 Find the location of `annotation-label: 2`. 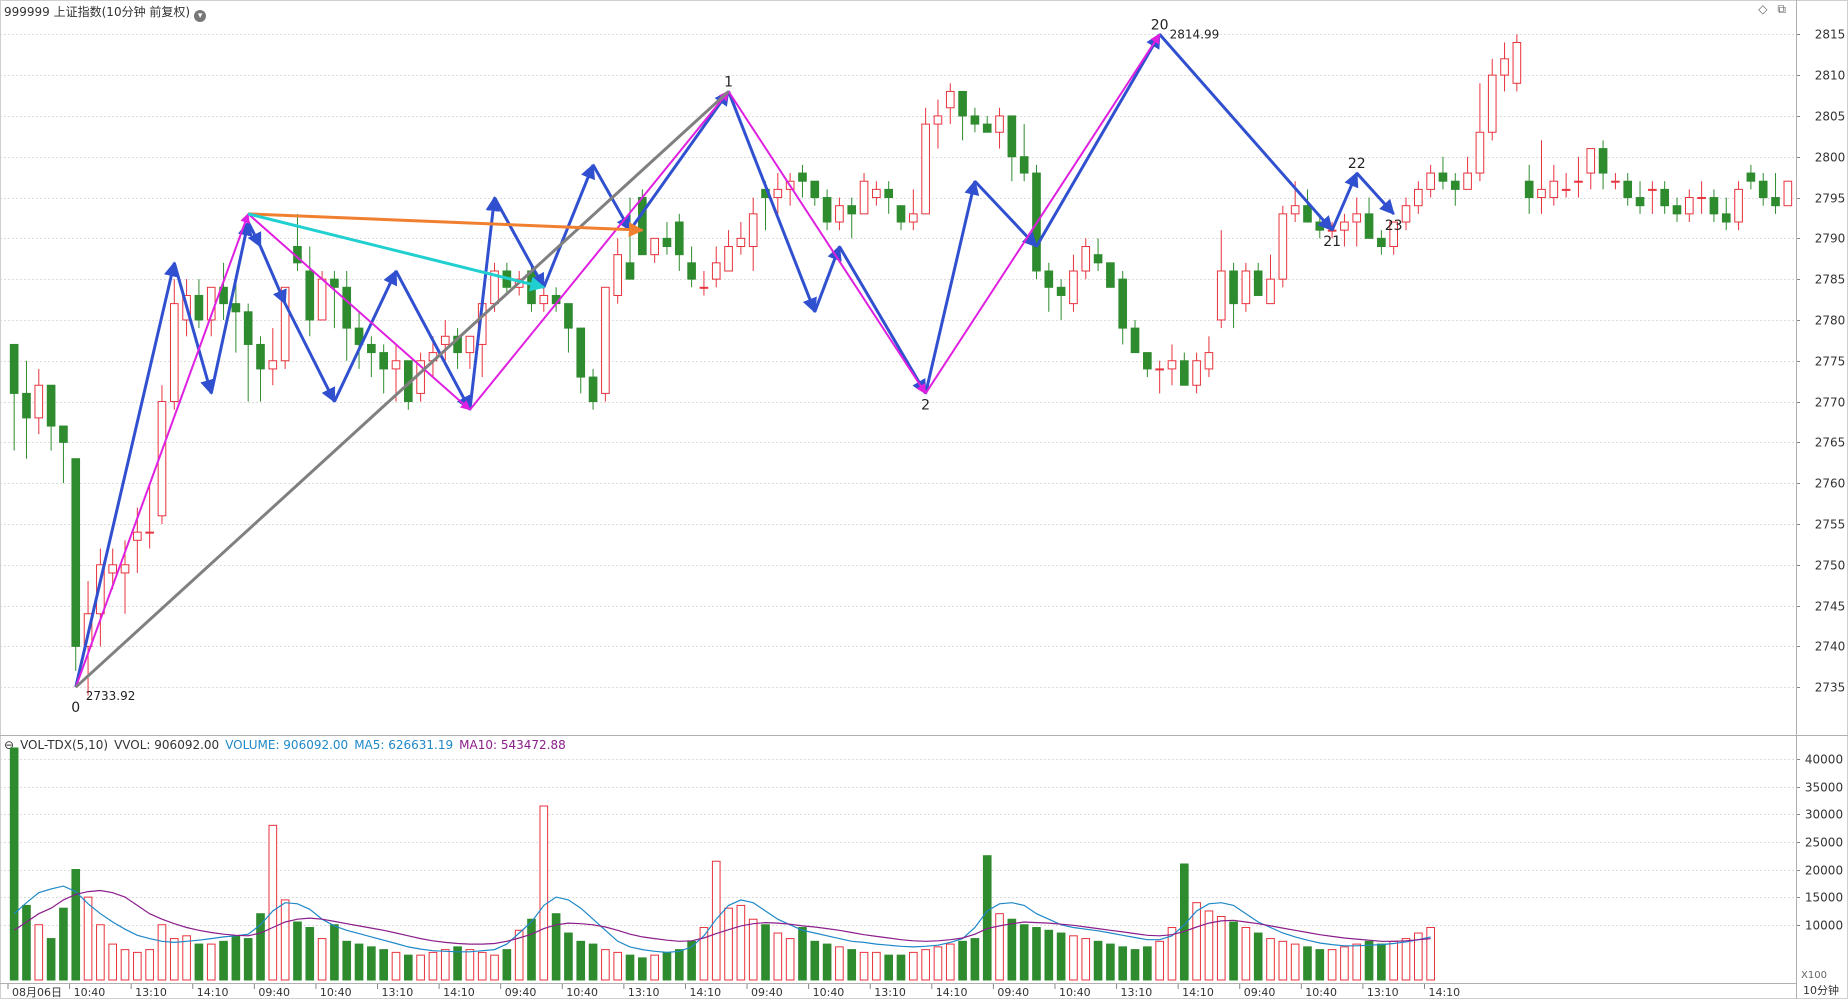

annotation-label: 2 is located at coordinates (925, 405).